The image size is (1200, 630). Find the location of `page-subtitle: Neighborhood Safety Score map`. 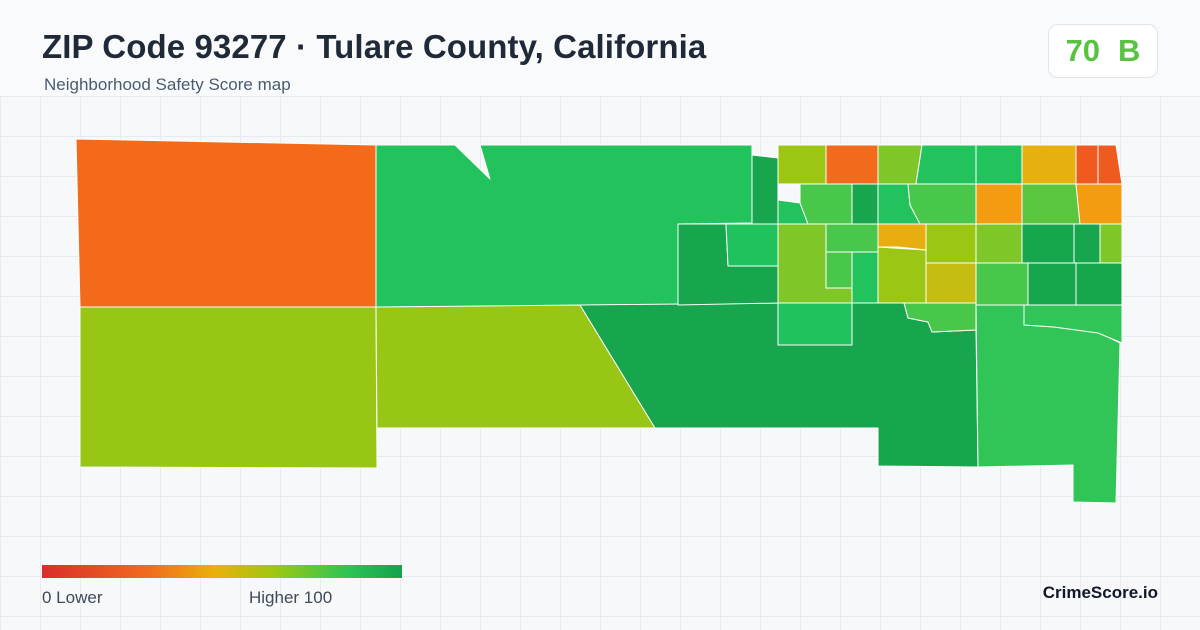

page-subtitle: Neighborhood Safety Score map is located at coordinates (167, 84).